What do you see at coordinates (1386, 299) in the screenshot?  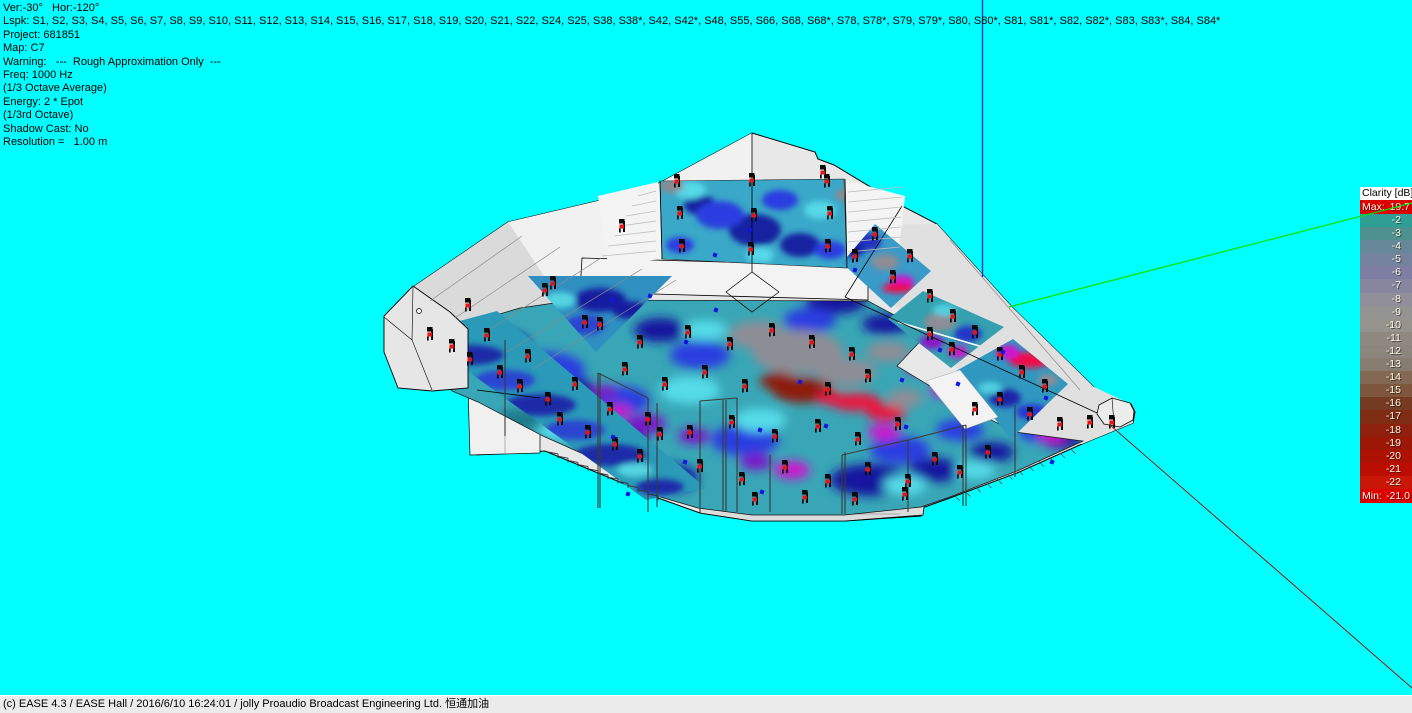 I see `legend-scale-row: -8` at bounding box center [1386, 299].